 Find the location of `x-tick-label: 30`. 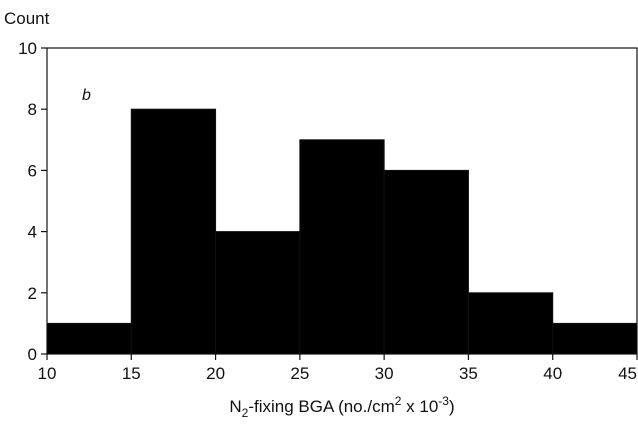

x-tick-label: 30 is located at coordinates (384, 373).